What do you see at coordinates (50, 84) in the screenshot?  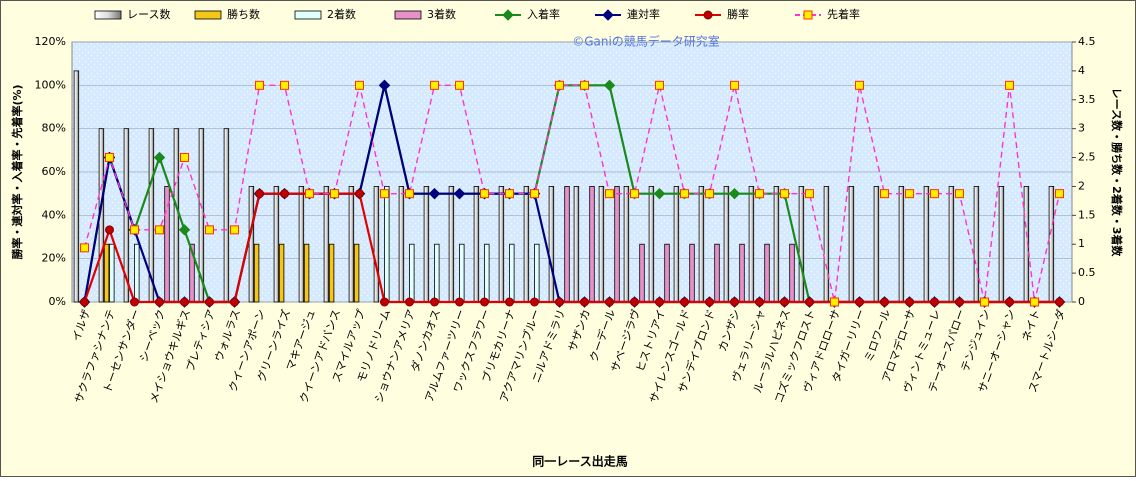 I see `y-tick-label: 100%` at bounding box center [50, 84].